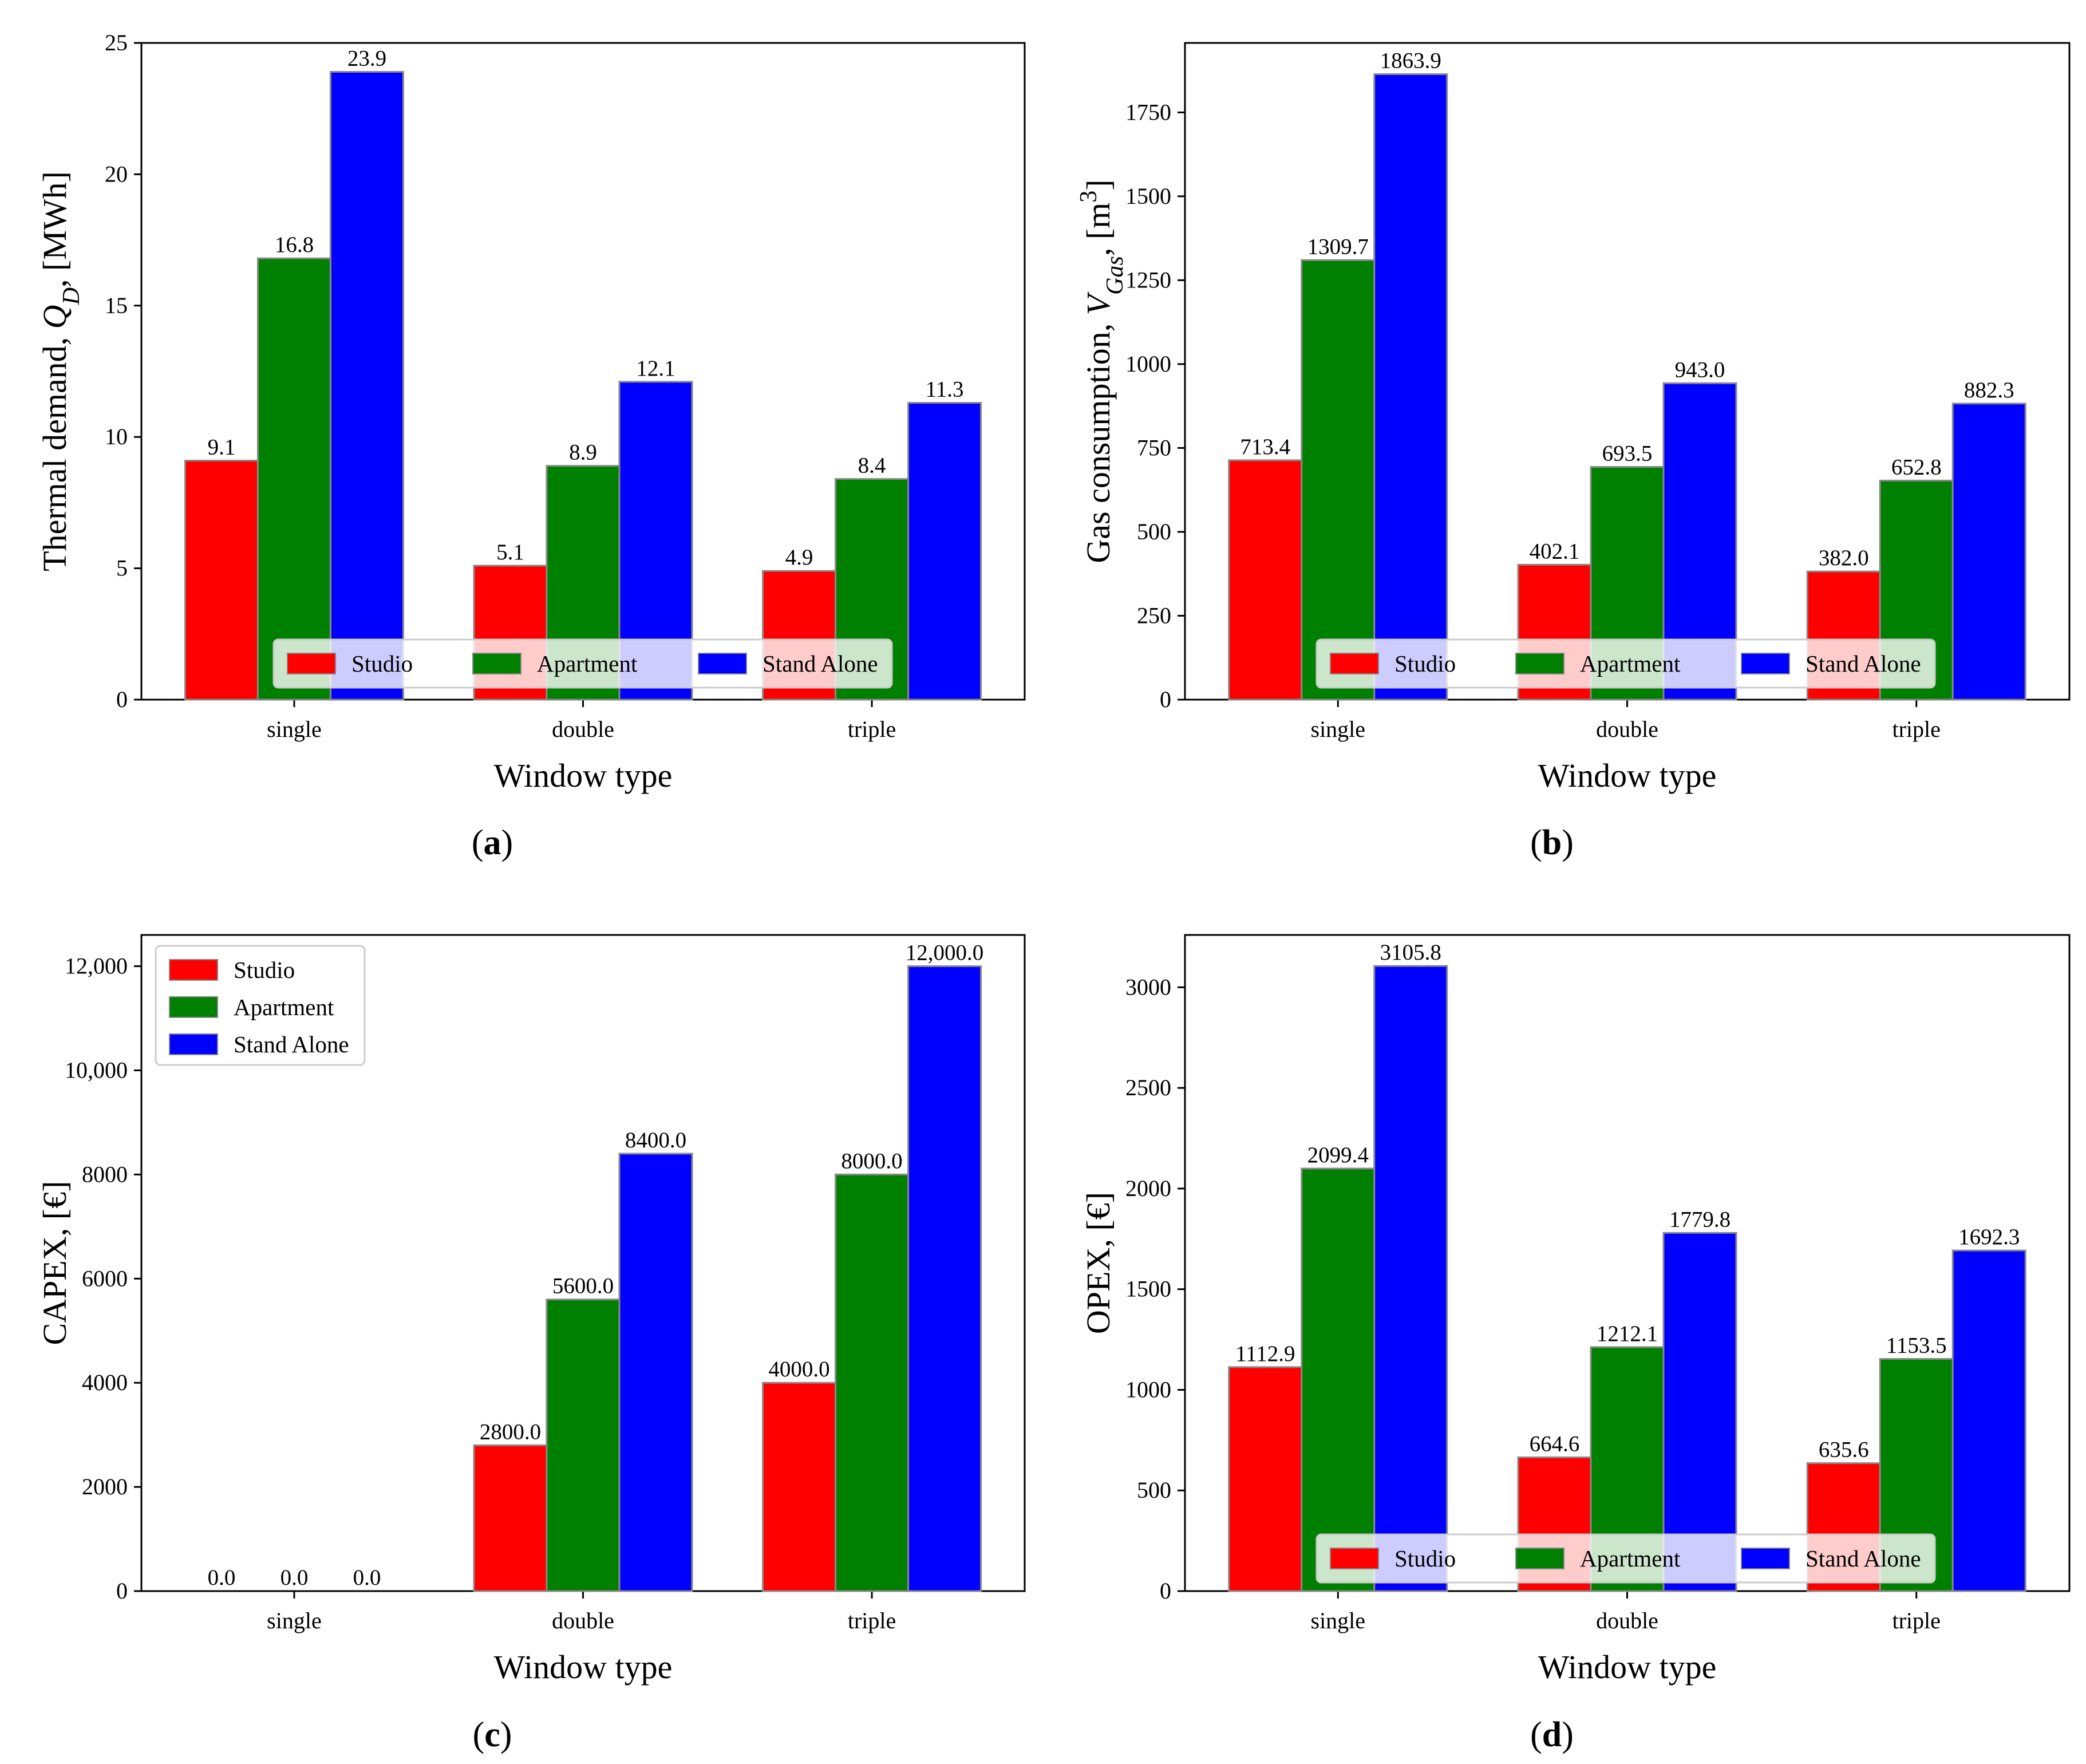  Describe the element at coordinates (583, 1286) in the screenshot. I see `bar-value-label: 5600.0` at that location.